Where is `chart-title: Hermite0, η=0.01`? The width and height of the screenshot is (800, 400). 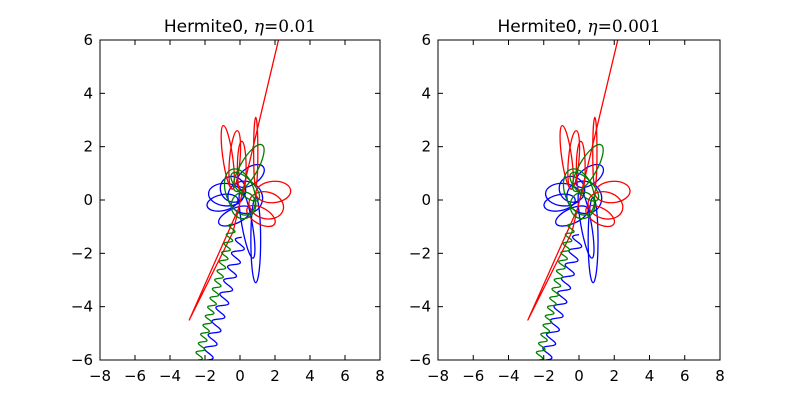 chart-title: Hermite0, η=0.01 is located at coordinates (240, 27).